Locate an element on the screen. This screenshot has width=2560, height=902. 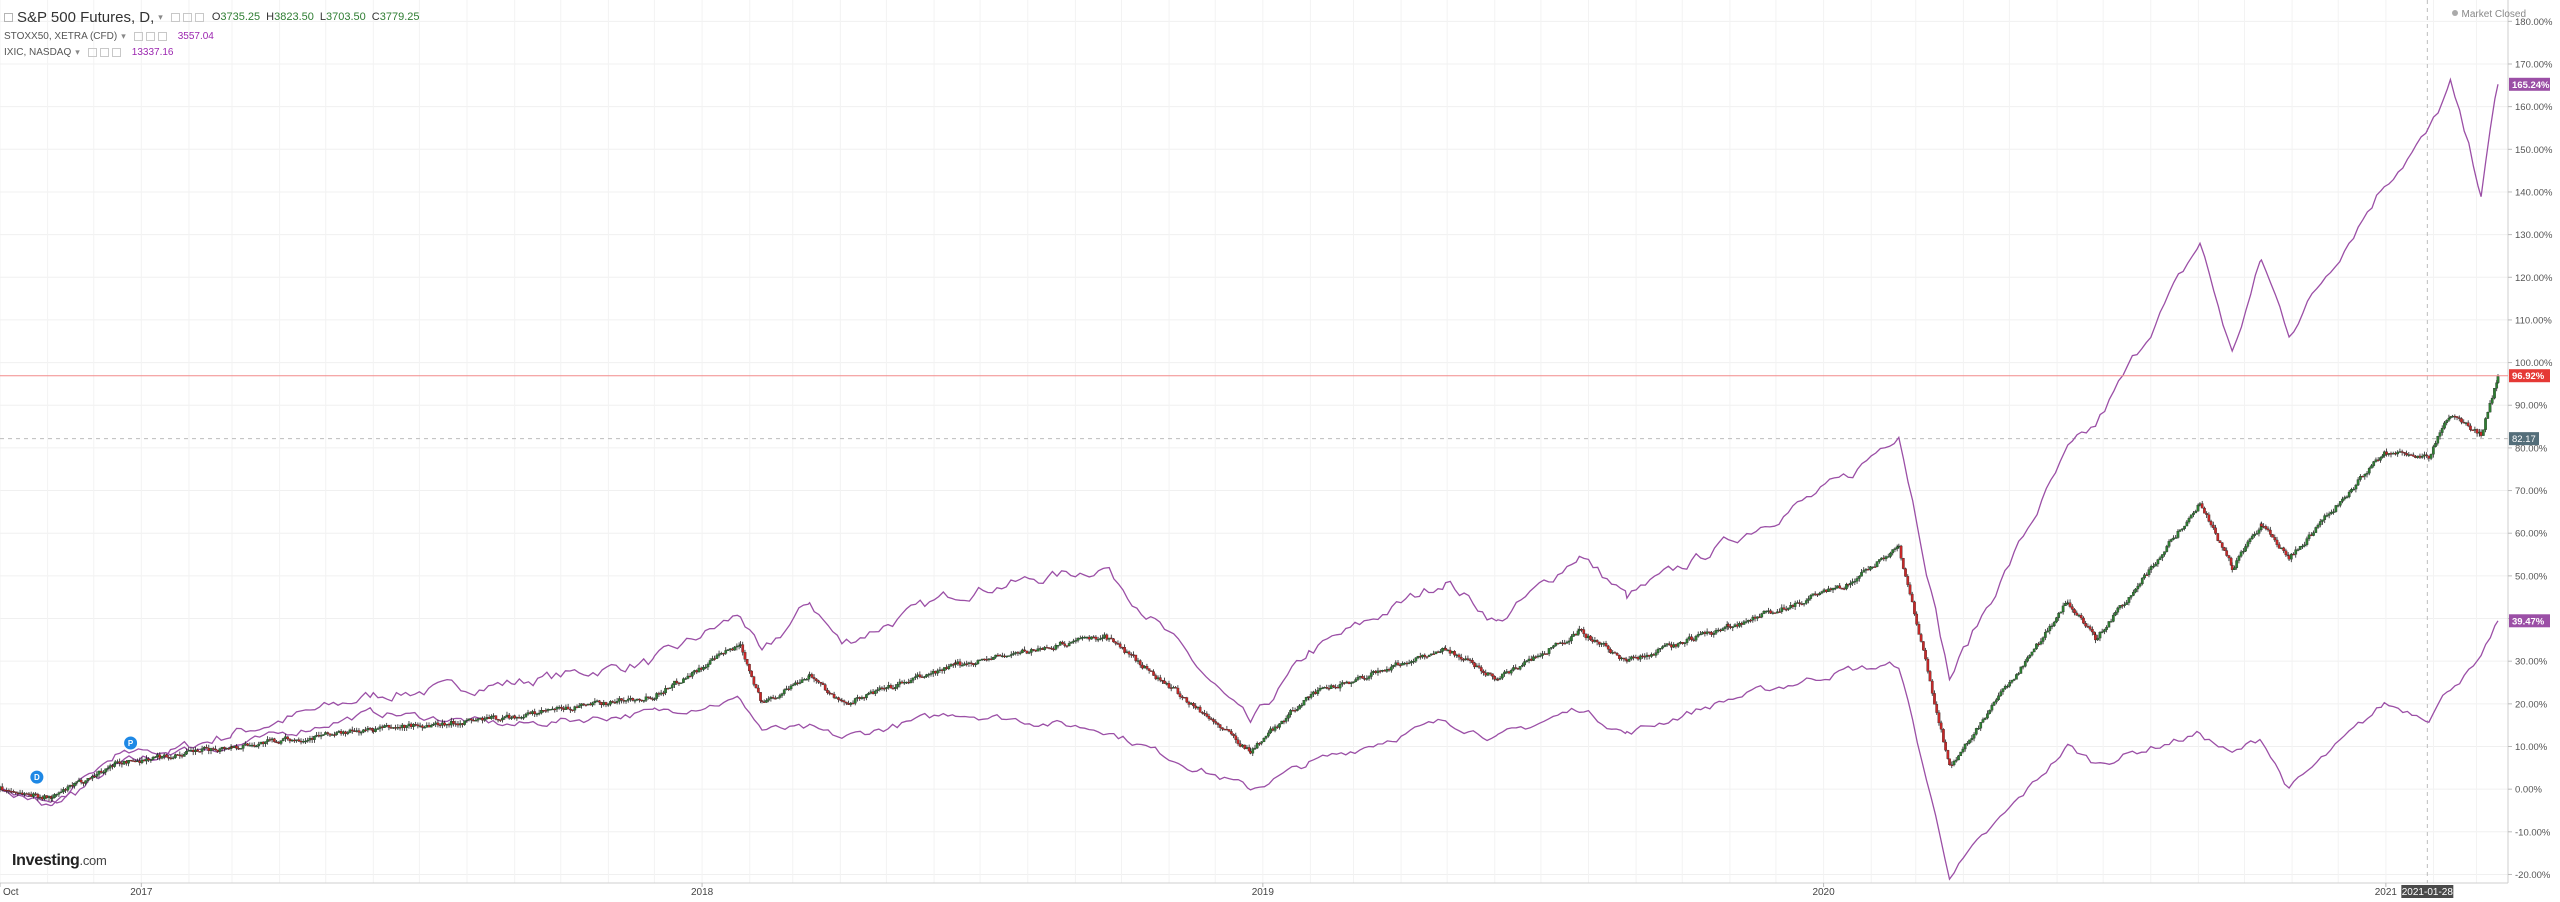
compare-name: IXIC, NASDAQ is located at coordinates (38, 52).